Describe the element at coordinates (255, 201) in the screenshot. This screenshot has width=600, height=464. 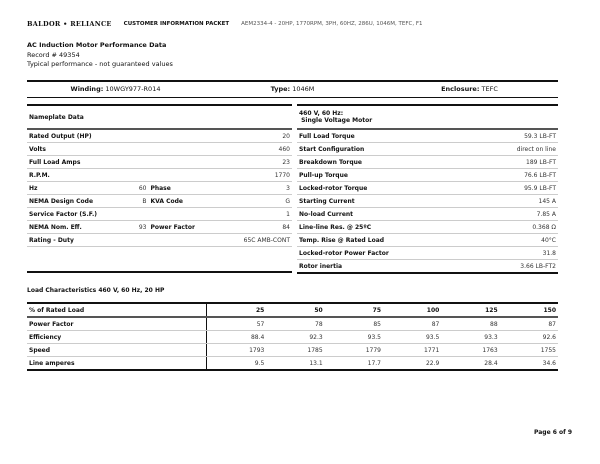
I see `table-cell: G` at that location.